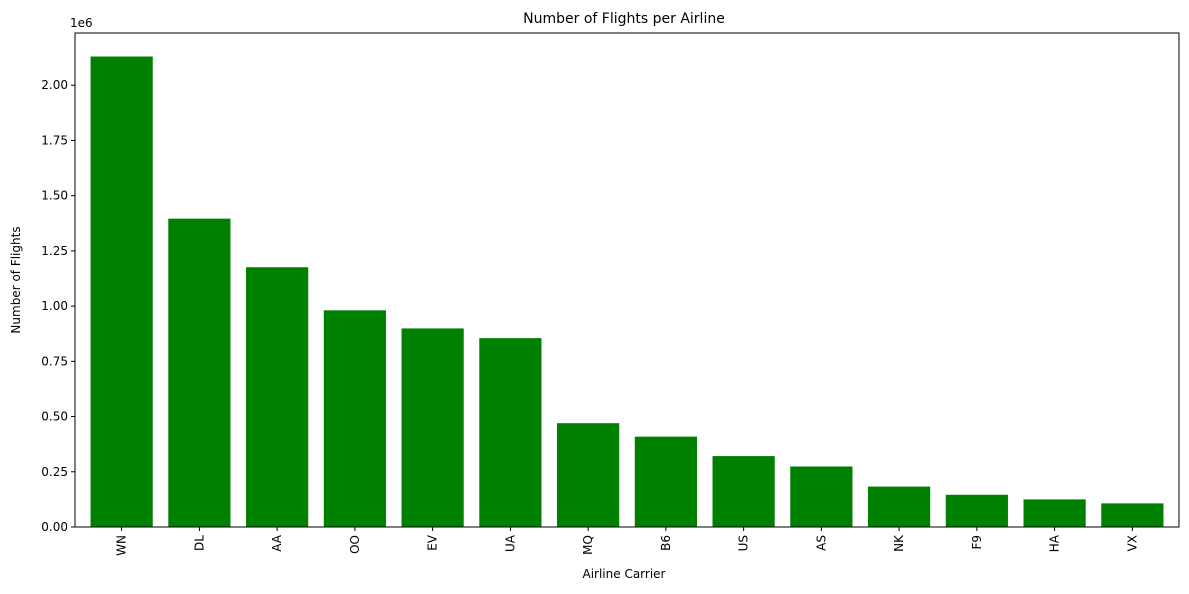 The height and width of the screenshot is (594, 1189). Describe the element at coordinates (899, 506) in the screenshot. I see `bar-nk` at that location.